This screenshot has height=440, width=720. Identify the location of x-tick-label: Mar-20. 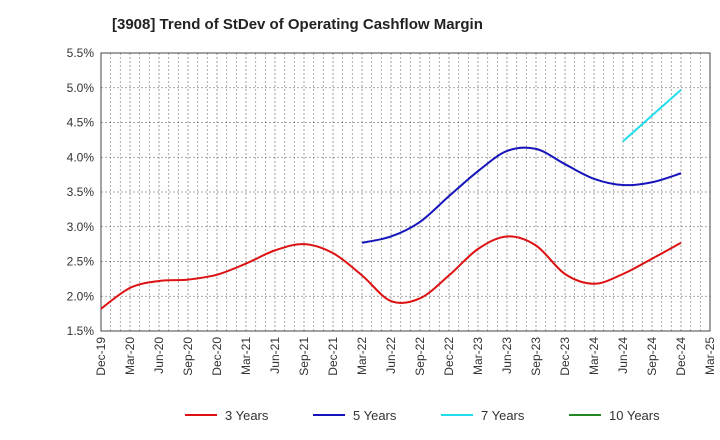
(130, 356).